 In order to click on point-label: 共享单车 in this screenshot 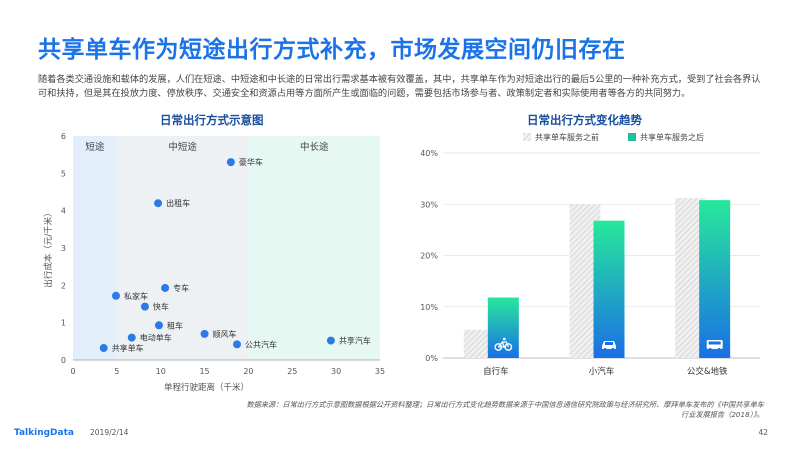, I will do `click(128, 348)`.